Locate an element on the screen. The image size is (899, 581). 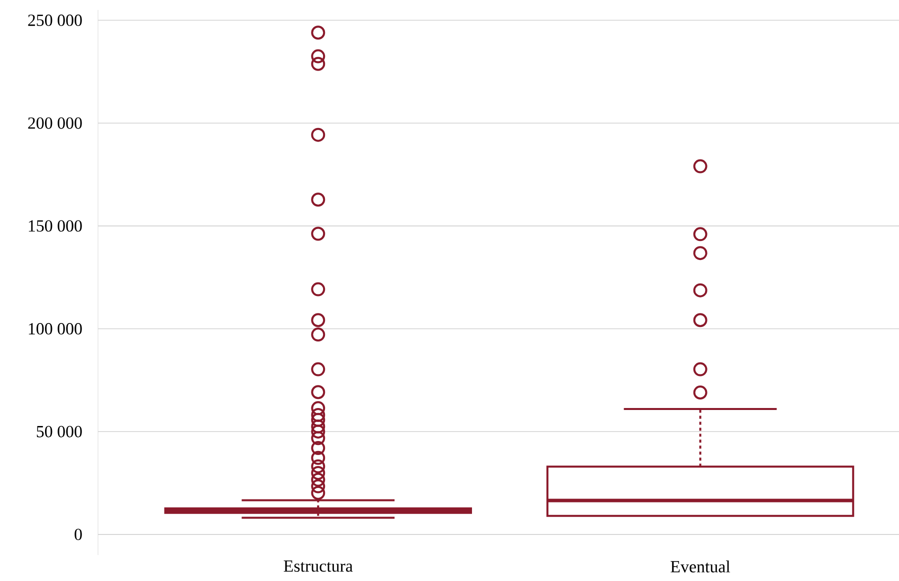
x-tick-label: Eventual is located at coordinates (700, 566).